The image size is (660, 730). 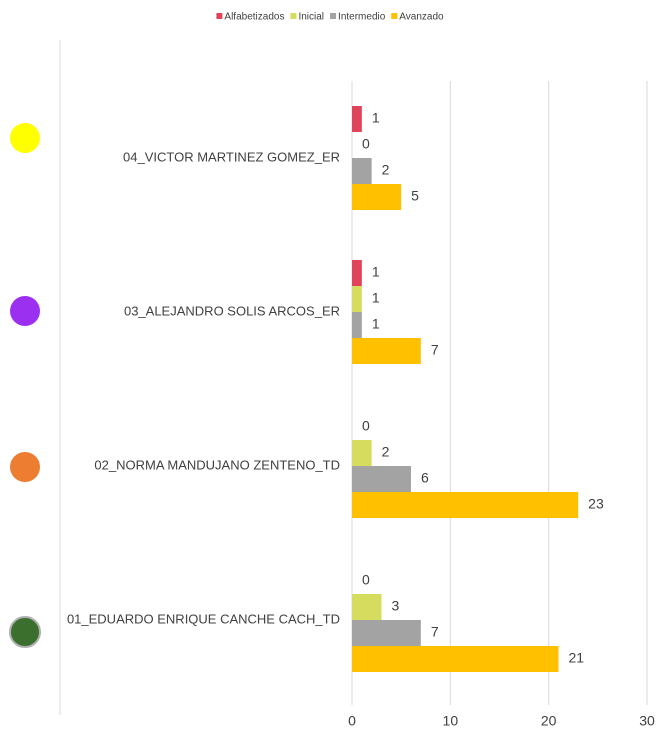 What do you see at coordinates (451, 721) in the screenshot?
I see `x-tick-label: 10` at bounding box center [451, 721].